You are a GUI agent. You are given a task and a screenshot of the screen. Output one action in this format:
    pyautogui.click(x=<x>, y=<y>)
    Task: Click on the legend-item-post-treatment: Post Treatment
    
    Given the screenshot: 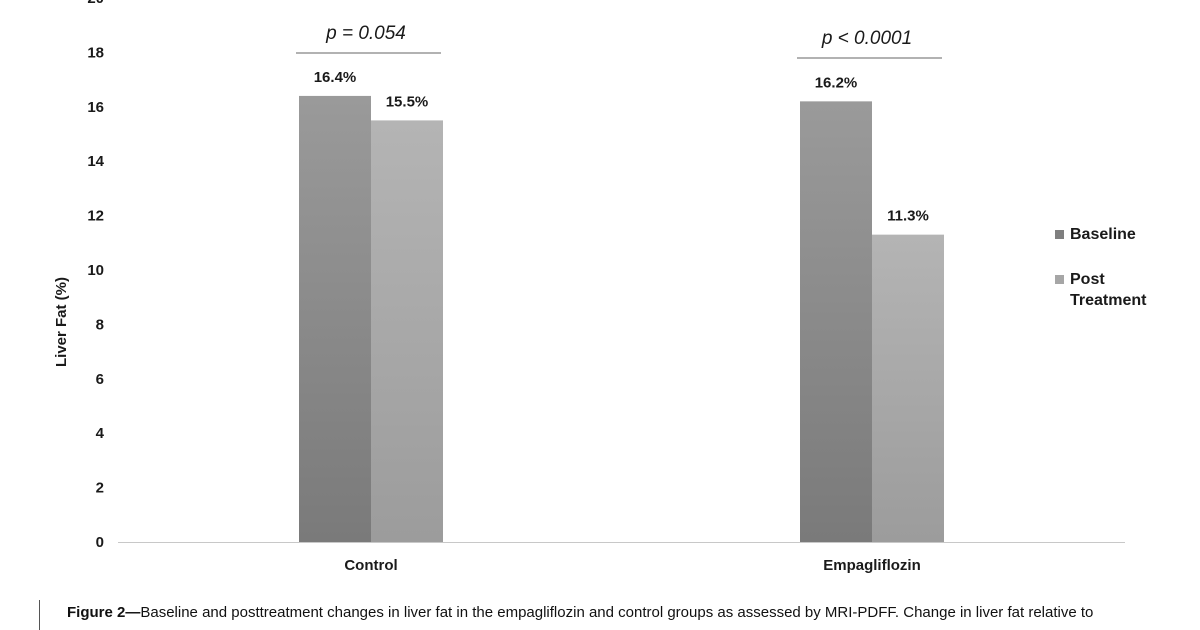 What is the action you would take?
    pyautogui.click(x=1125, y=290)
    